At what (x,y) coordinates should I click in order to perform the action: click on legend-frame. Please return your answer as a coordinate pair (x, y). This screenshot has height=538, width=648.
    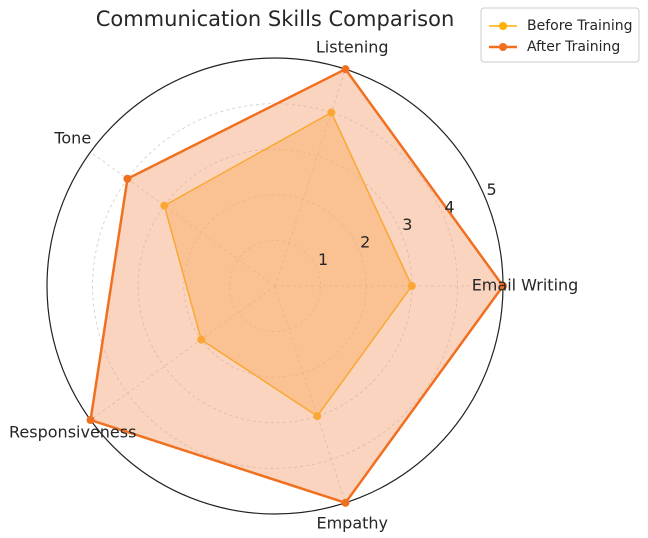
    Looking at the image, I should click on (560, 35).